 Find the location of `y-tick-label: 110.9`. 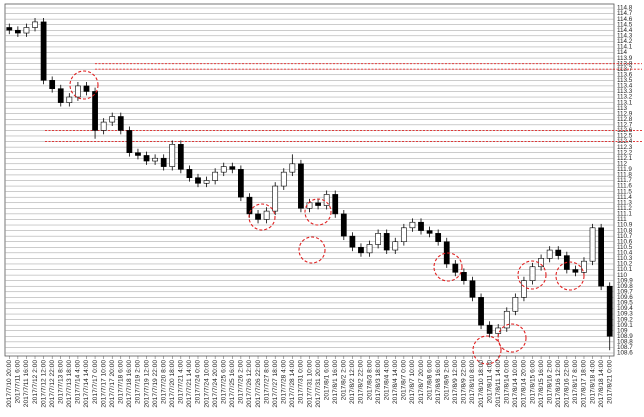

y-tick-label: 110.9 is located at coordinates (625, 225).